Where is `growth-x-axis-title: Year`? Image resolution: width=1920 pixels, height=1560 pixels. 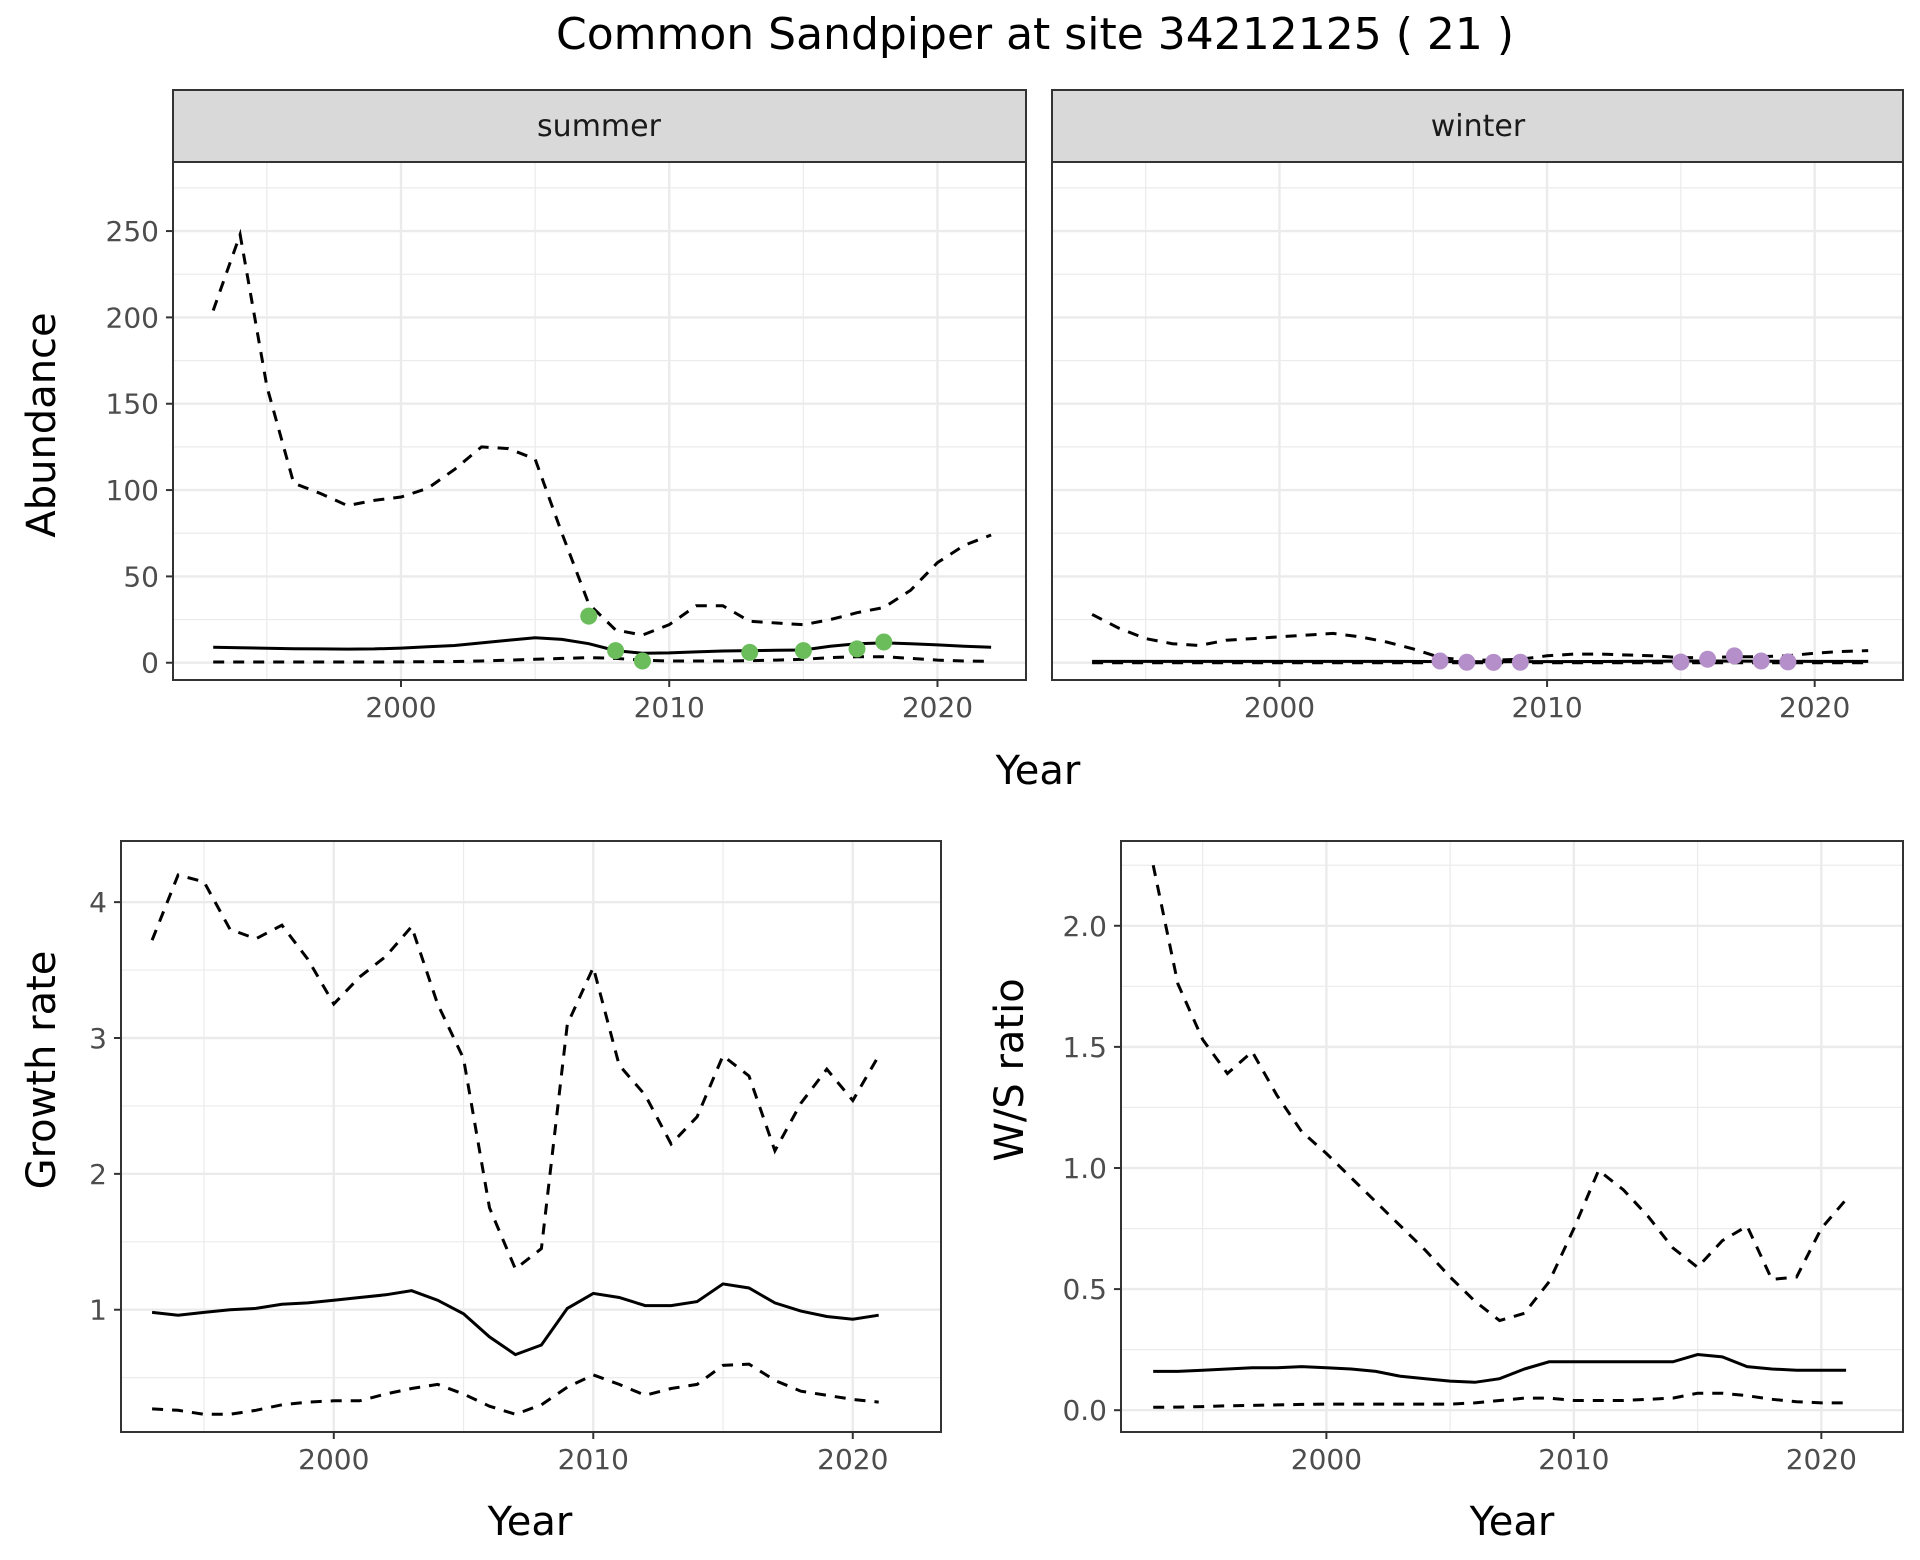 growth-x-axis-title: Year is located at coordinates (530, 1522).